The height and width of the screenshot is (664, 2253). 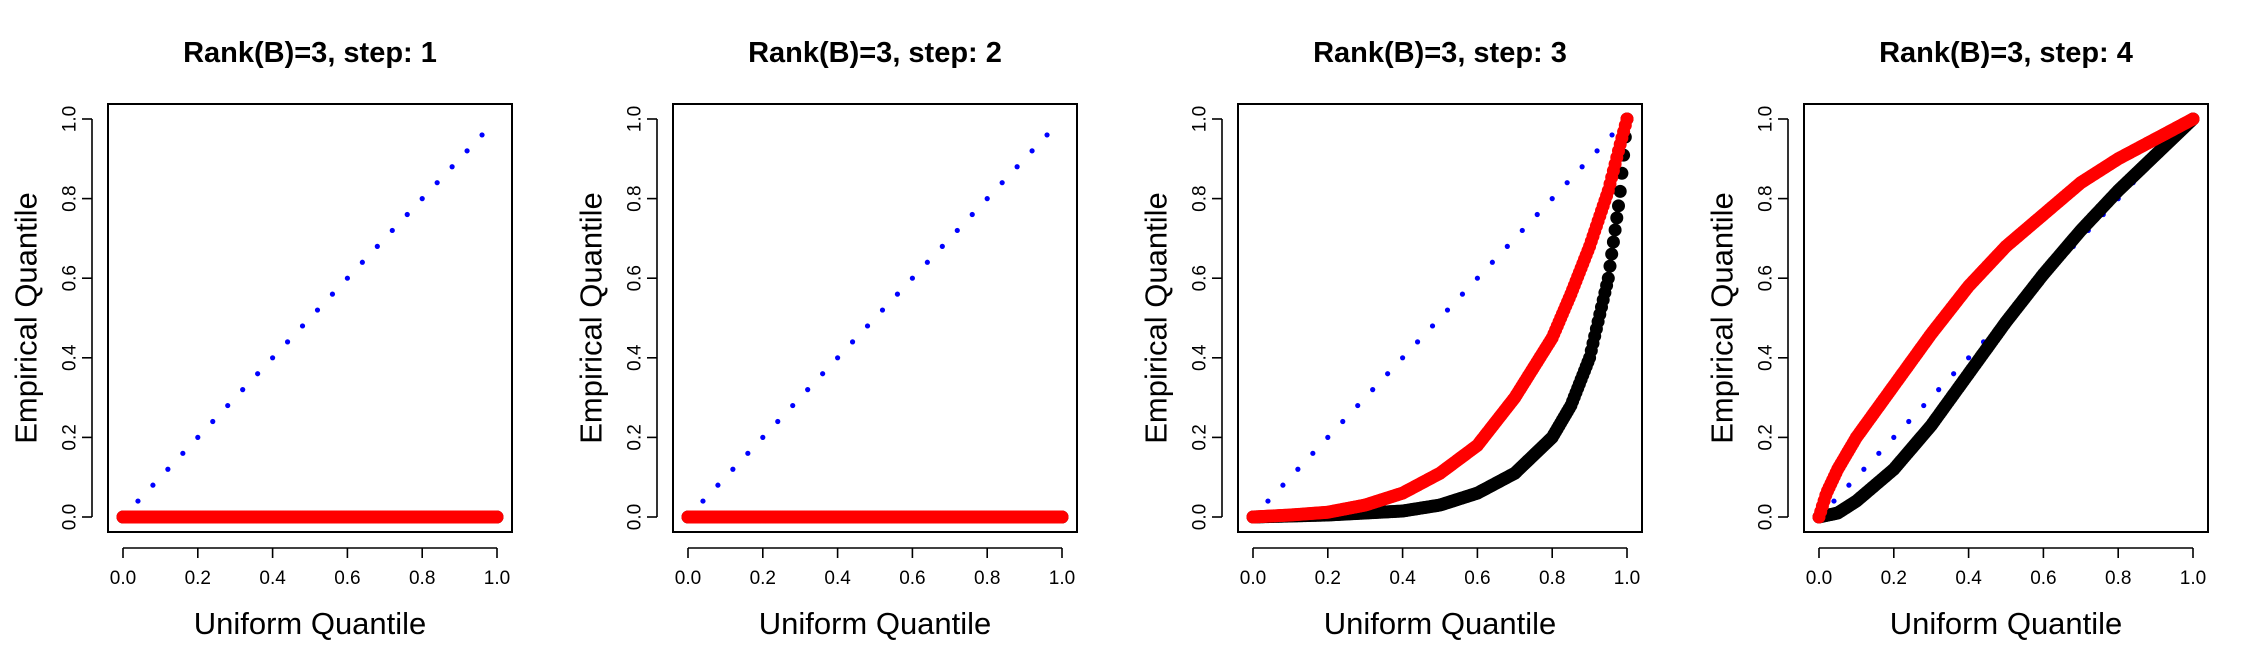 What do you see at coordinates (1894, 578) in the screenshot?
I see `x-tick-label: 0.2` at bounding box center [1894, 578].